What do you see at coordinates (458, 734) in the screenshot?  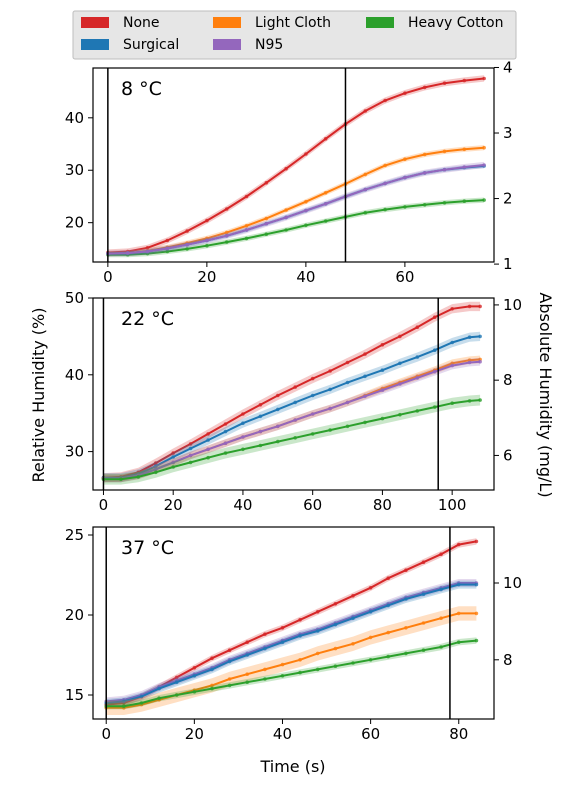 I see `x-tick-label: 80` at bounding box center [458, 734].